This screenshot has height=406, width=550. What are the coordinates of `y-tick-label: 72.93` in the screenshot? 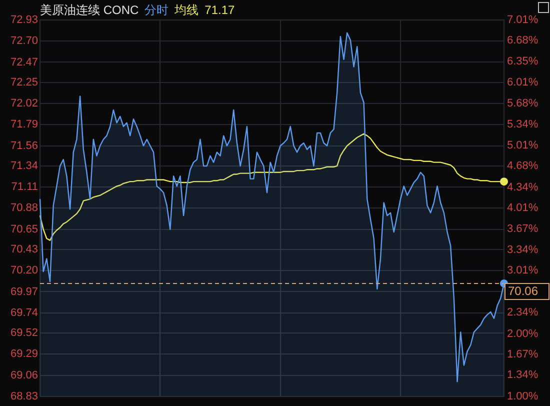 It's located at (24, 20).